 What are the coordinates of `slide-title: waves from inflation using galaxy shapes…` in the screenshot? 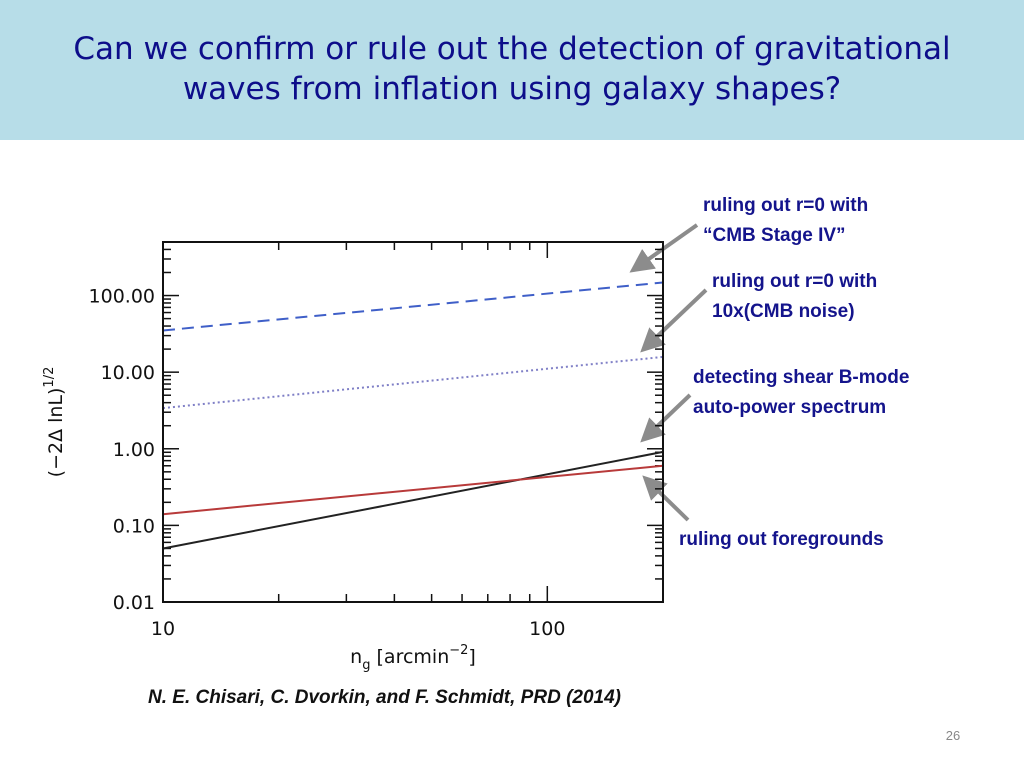 It's located at (512, 89).